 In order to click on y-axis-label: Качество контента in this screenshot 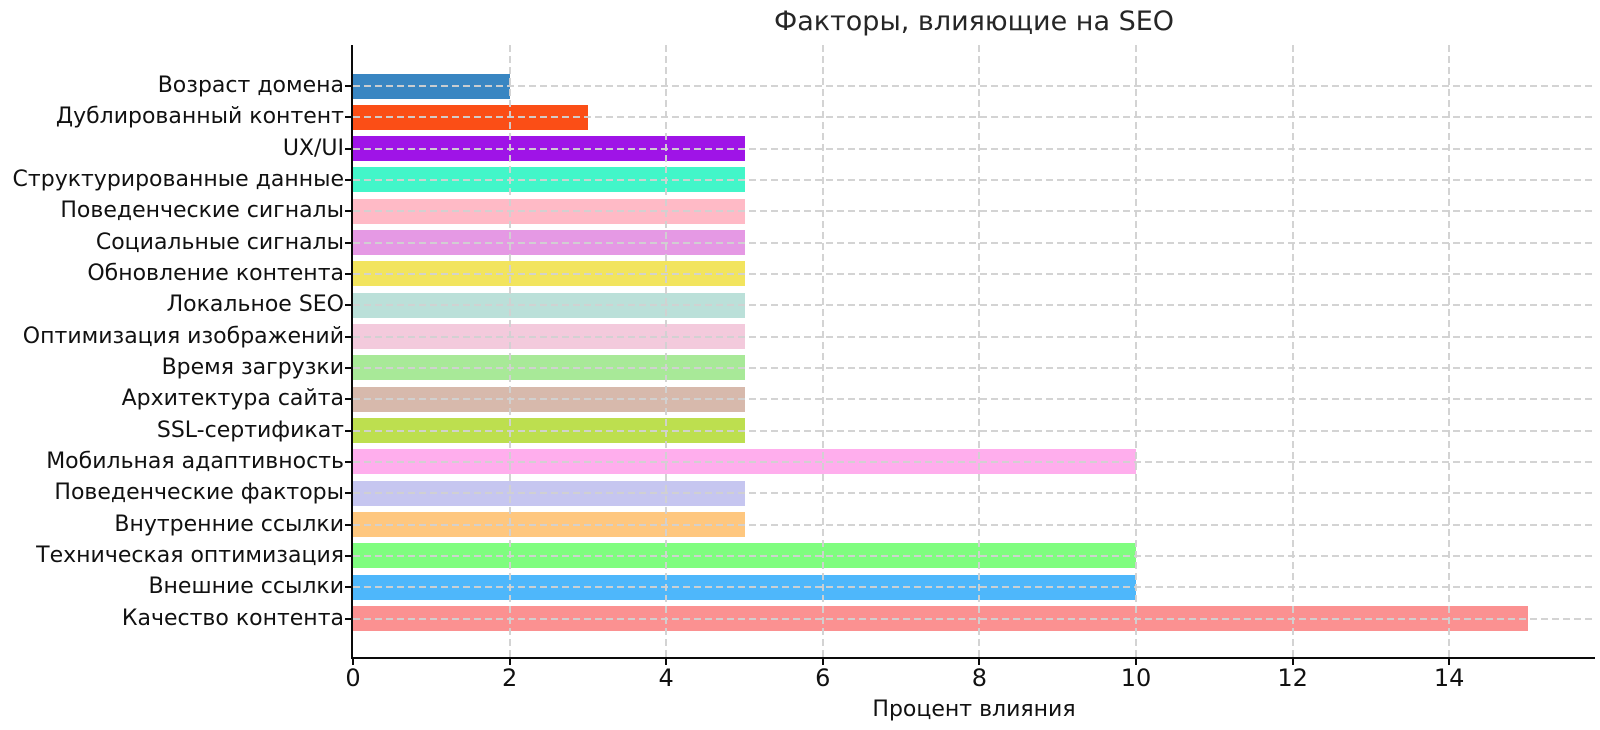, I will do `click(232, 618)`.